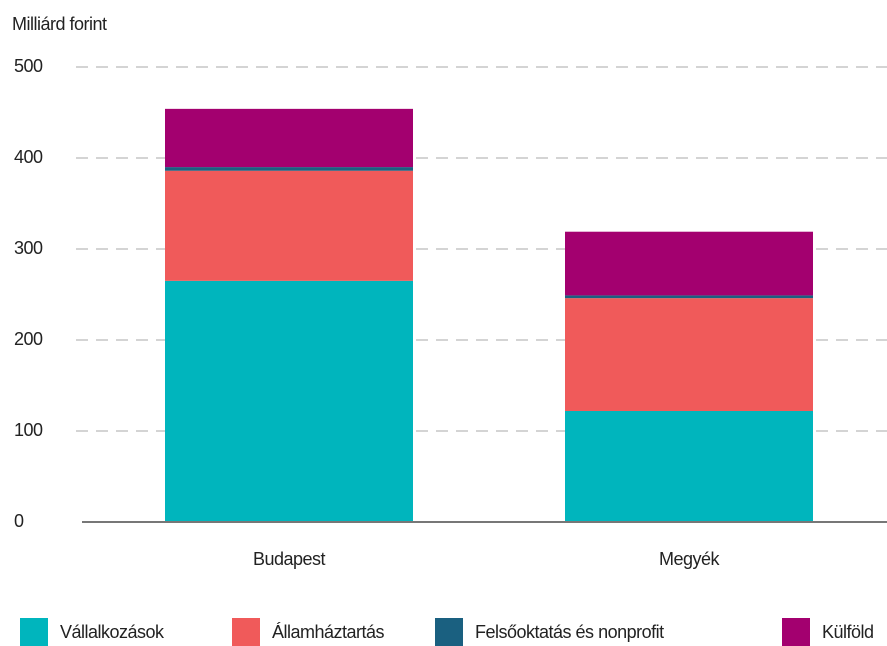  Describe the element at coordinates (690, 559) in the screenshot. I see `x-tick-label: Megyék` at that location.